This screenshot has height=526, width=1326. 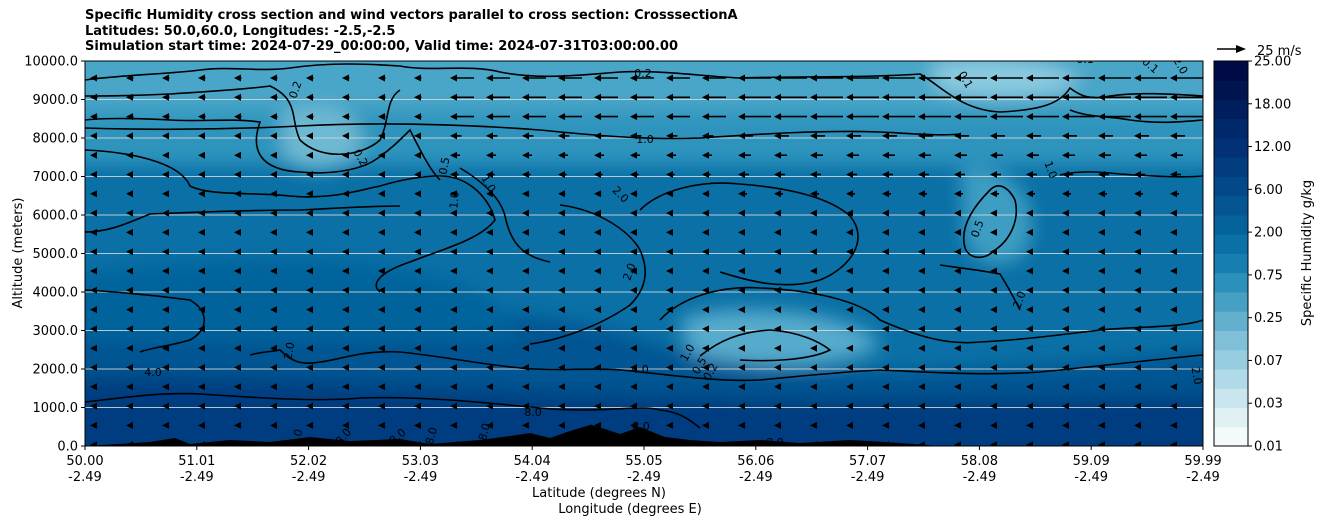 I want to click on colorbar-frame, so click(x=1231, y=253).